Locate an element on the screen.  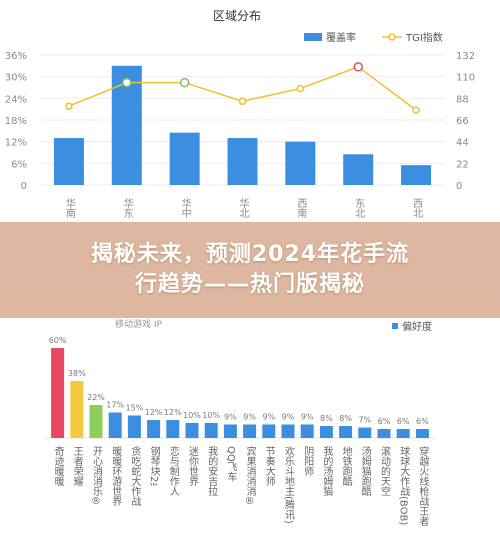
bar-华北 is located at coordinates (242, 161).